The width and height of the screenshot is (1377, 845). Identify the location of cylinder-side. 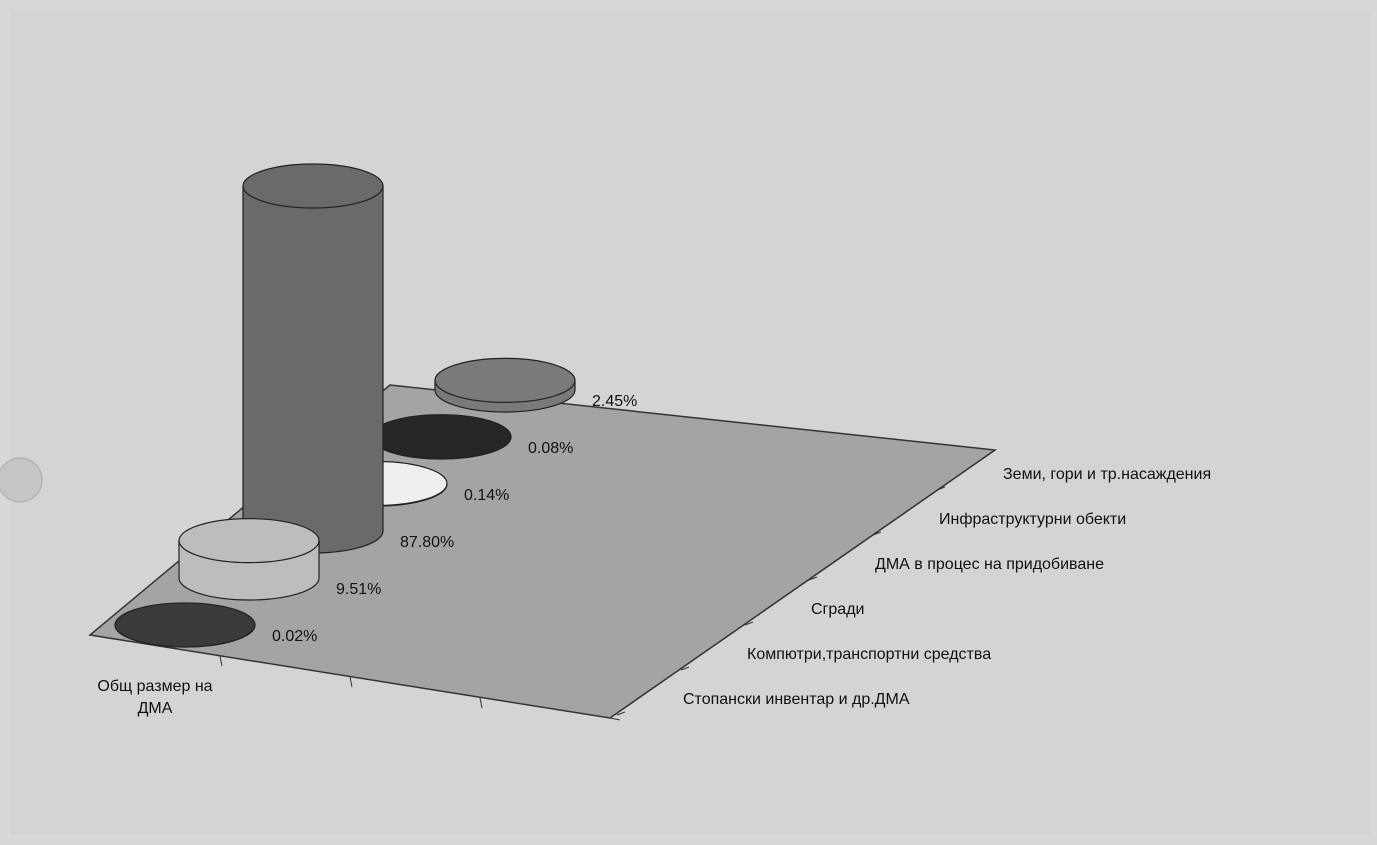
(313, 369).